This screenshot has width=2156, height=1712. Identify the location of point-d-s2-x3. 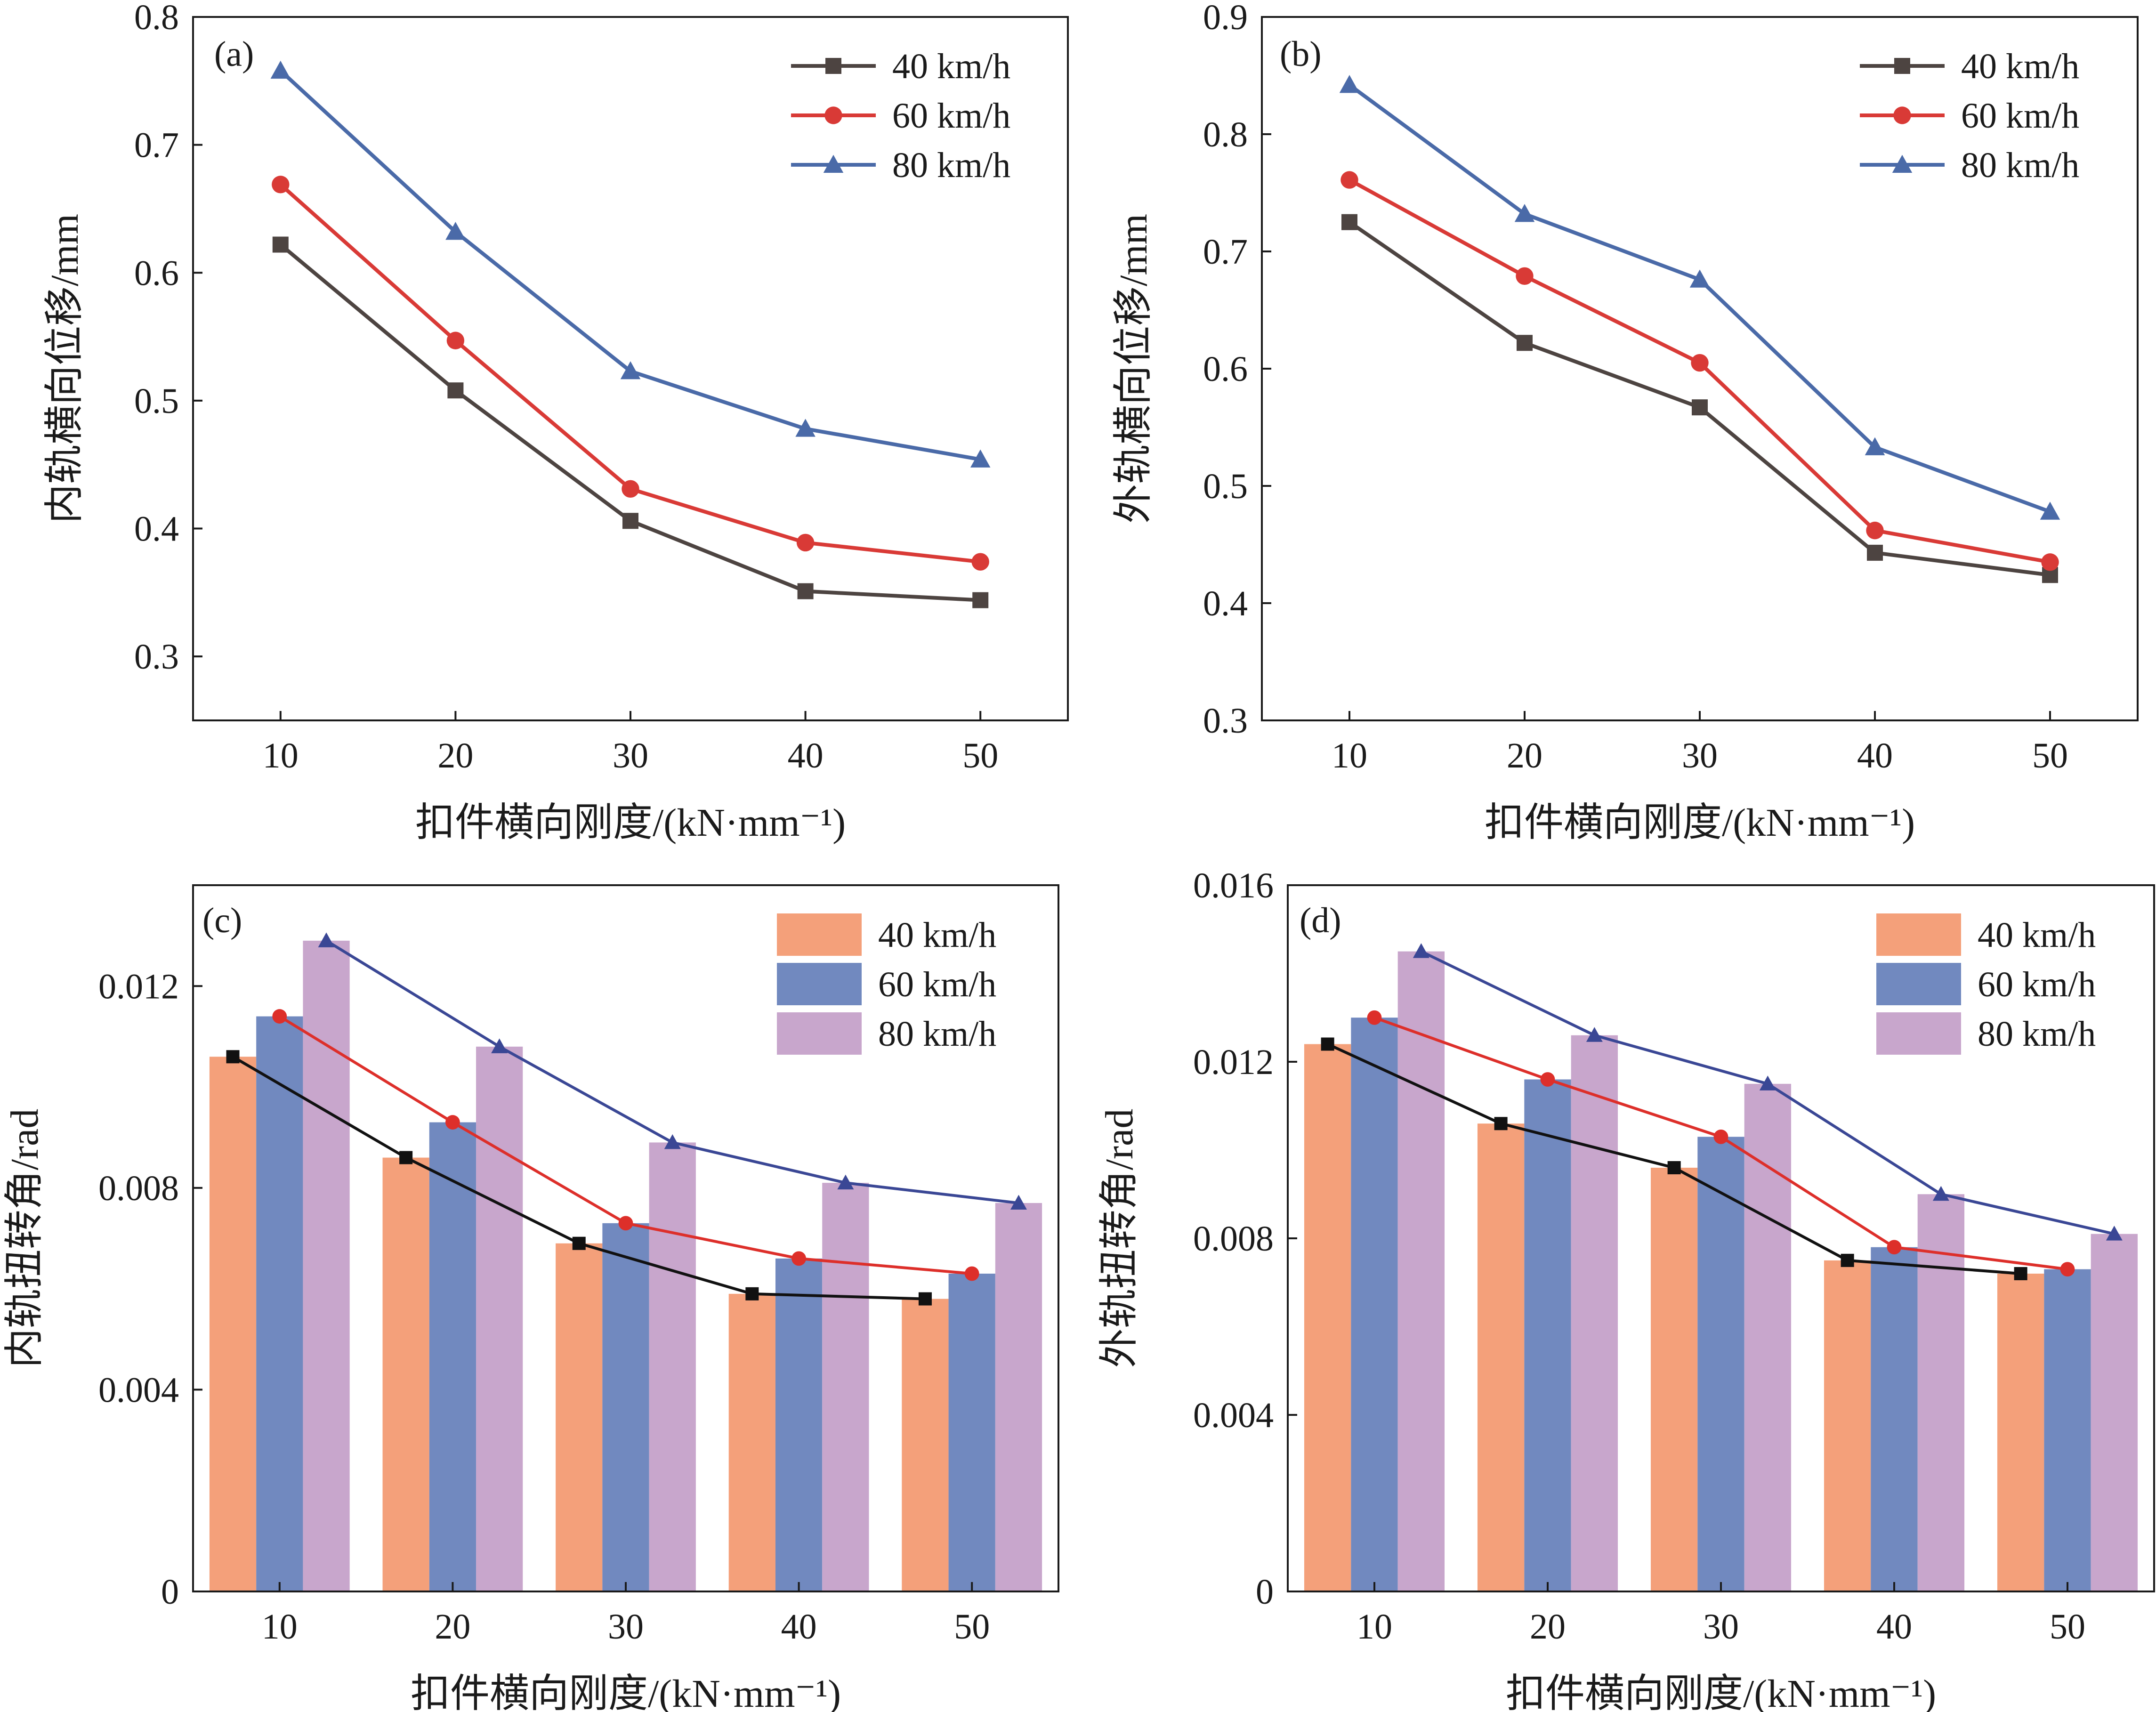
(1940, 1193).